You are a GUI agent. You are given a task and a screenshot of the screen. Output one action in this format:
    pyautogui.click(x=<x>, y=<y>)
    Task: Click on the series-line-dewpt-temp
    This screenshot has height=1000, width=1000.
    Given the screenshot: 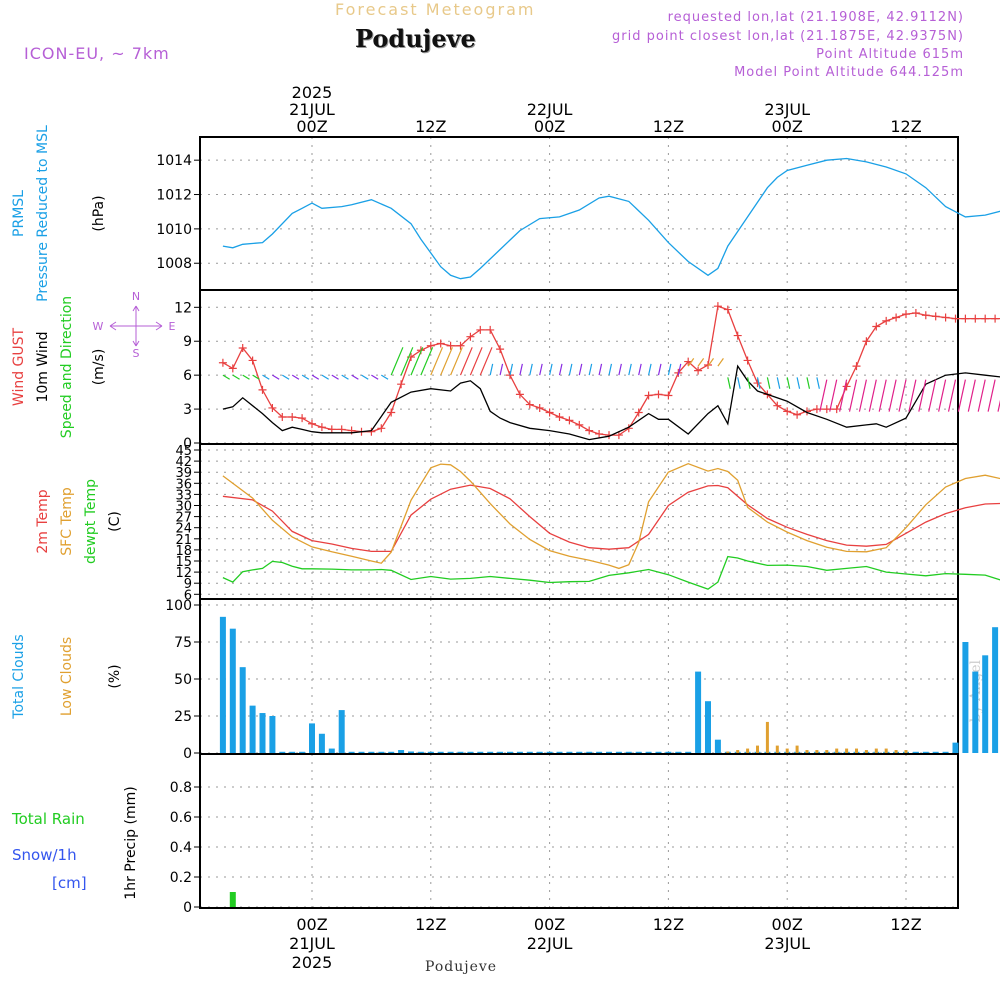 What is the action you would take?
    pyautogui.click(x=611, y=572)
    